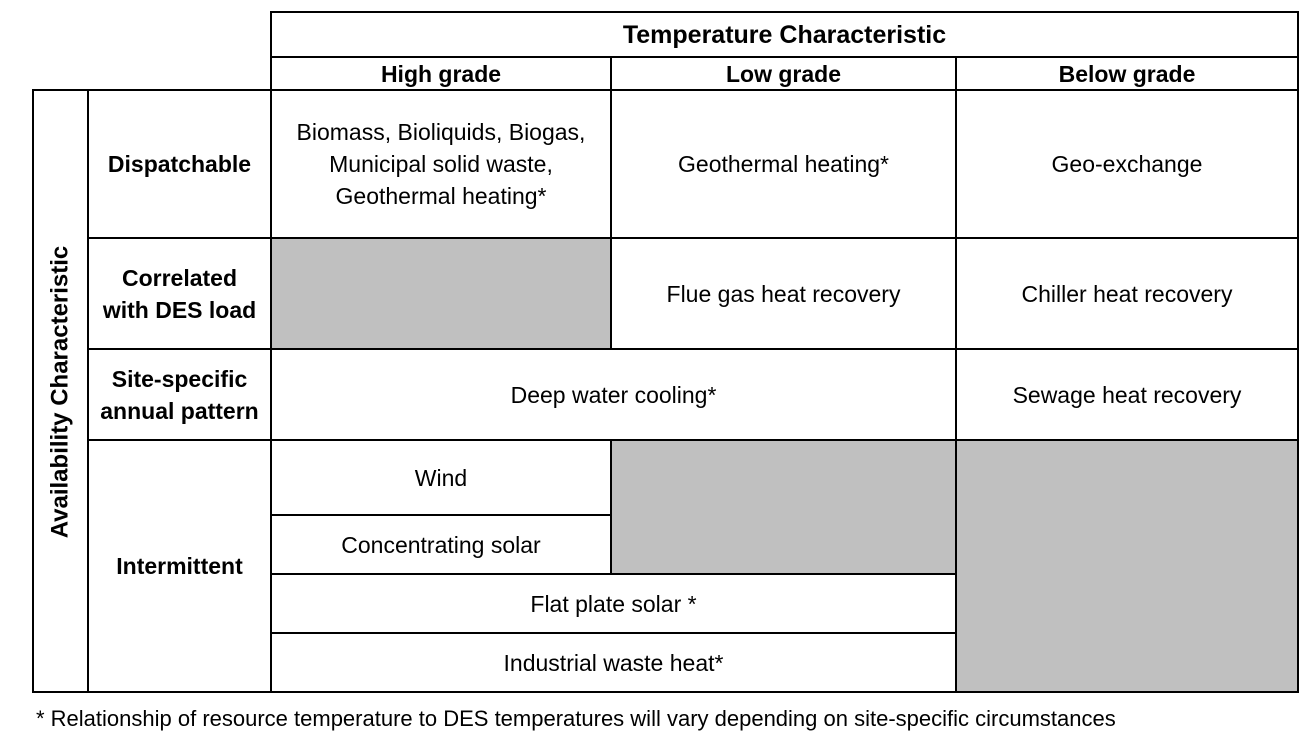  Describe the element at coordinates (441, 73) in the screenshot. I see `header-high-grade: High grade` at that location.